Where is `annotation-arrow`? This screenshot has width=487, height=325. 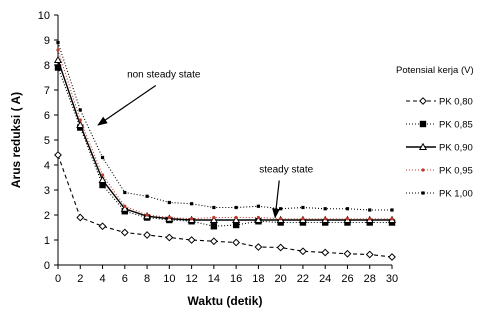
annotation-arrow is located at coordinates (127, 105).